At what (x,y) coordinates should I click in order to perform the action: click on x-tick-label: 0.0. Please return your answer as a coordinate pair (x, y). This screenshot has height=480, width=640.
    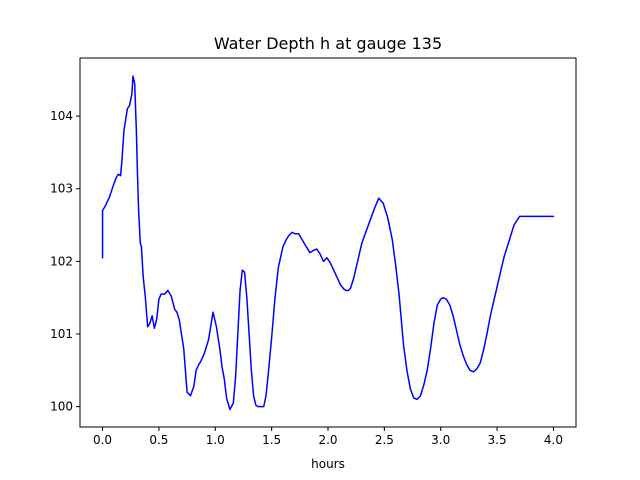
    Looking at the image, I should click on (102, 440).